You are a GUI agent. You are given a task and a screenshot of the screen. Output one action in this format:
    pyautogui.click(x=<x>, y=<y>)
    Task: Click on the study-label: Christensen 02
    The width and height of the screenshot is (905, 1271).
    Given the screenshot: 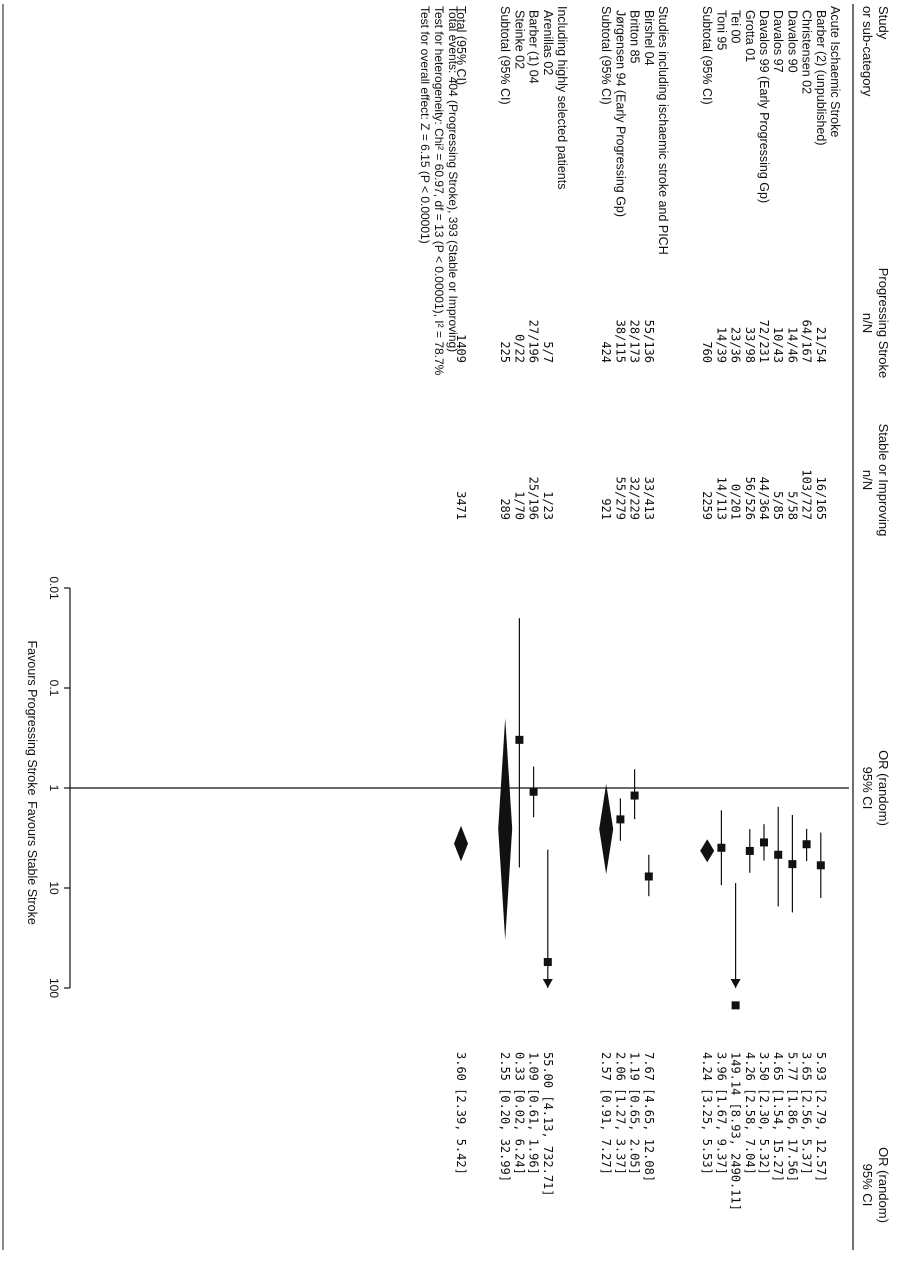 What is the action you would take?
    pyautogui.click(x=807, y=52)
    